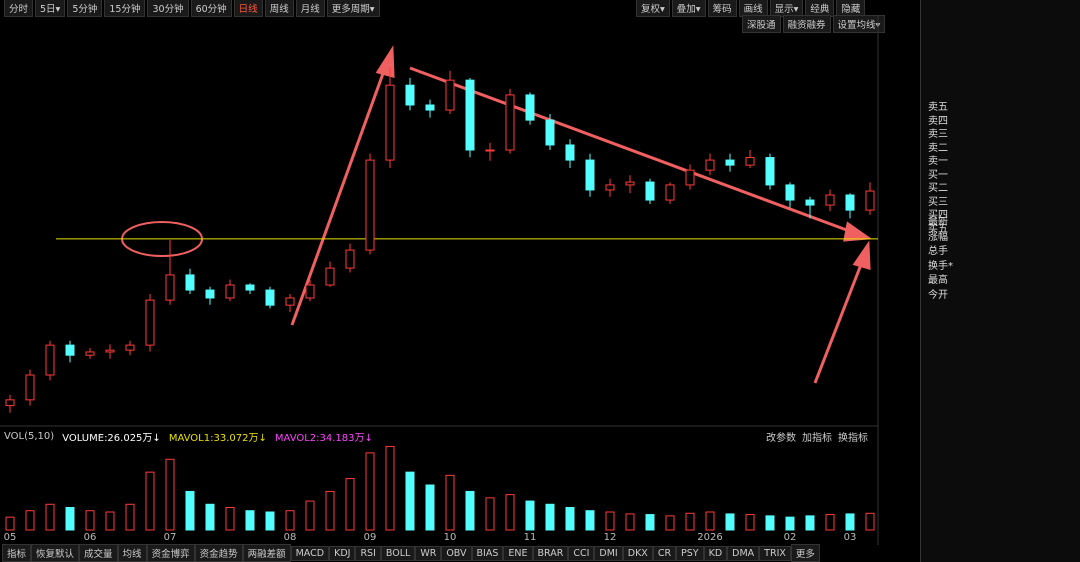 This screenshot has height=562, width=1080. What do you see at coordinates (938, 215) in the screenshot?
I see `quote-row-label: 买四` at bounding box center [938, 215].